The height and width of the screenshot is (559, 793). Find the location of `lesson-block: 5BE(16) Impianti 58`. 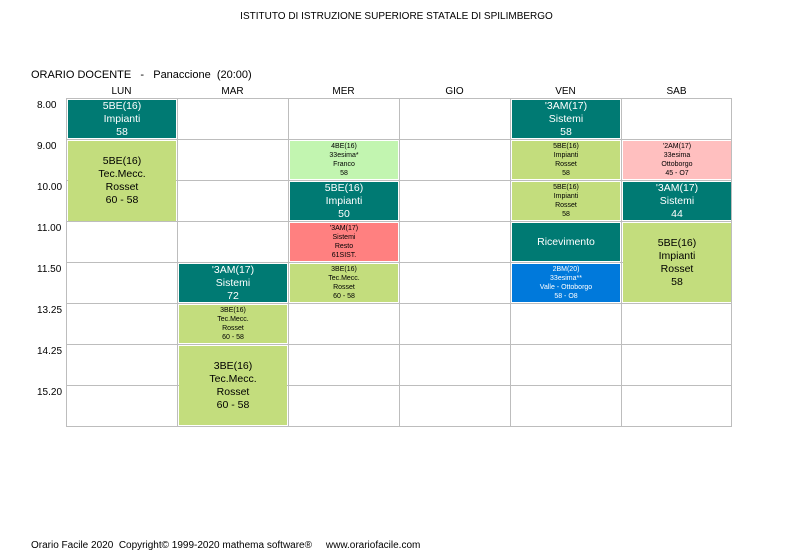

lesson-block: 5BE(16) Impianti 58 is located at coordinates (122, 119).